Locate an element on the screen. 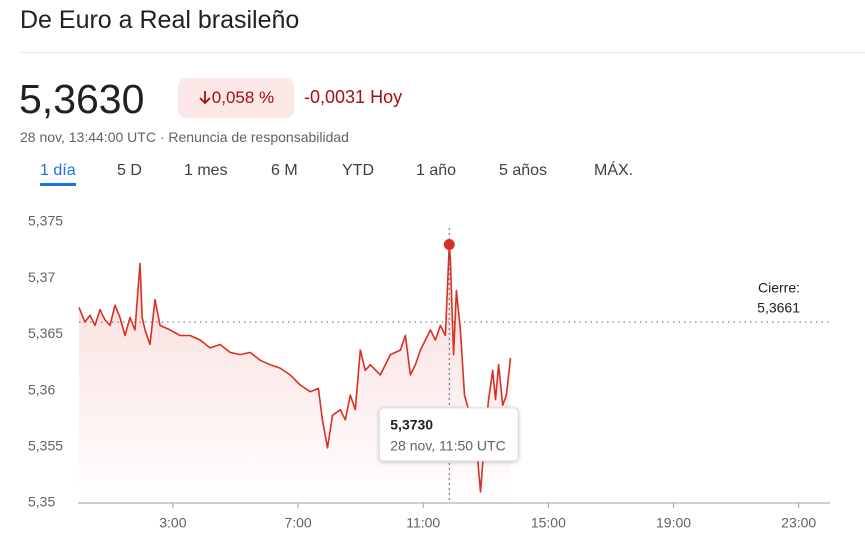  y-tick-label: 5,35 is located at coordinates (41, 502).